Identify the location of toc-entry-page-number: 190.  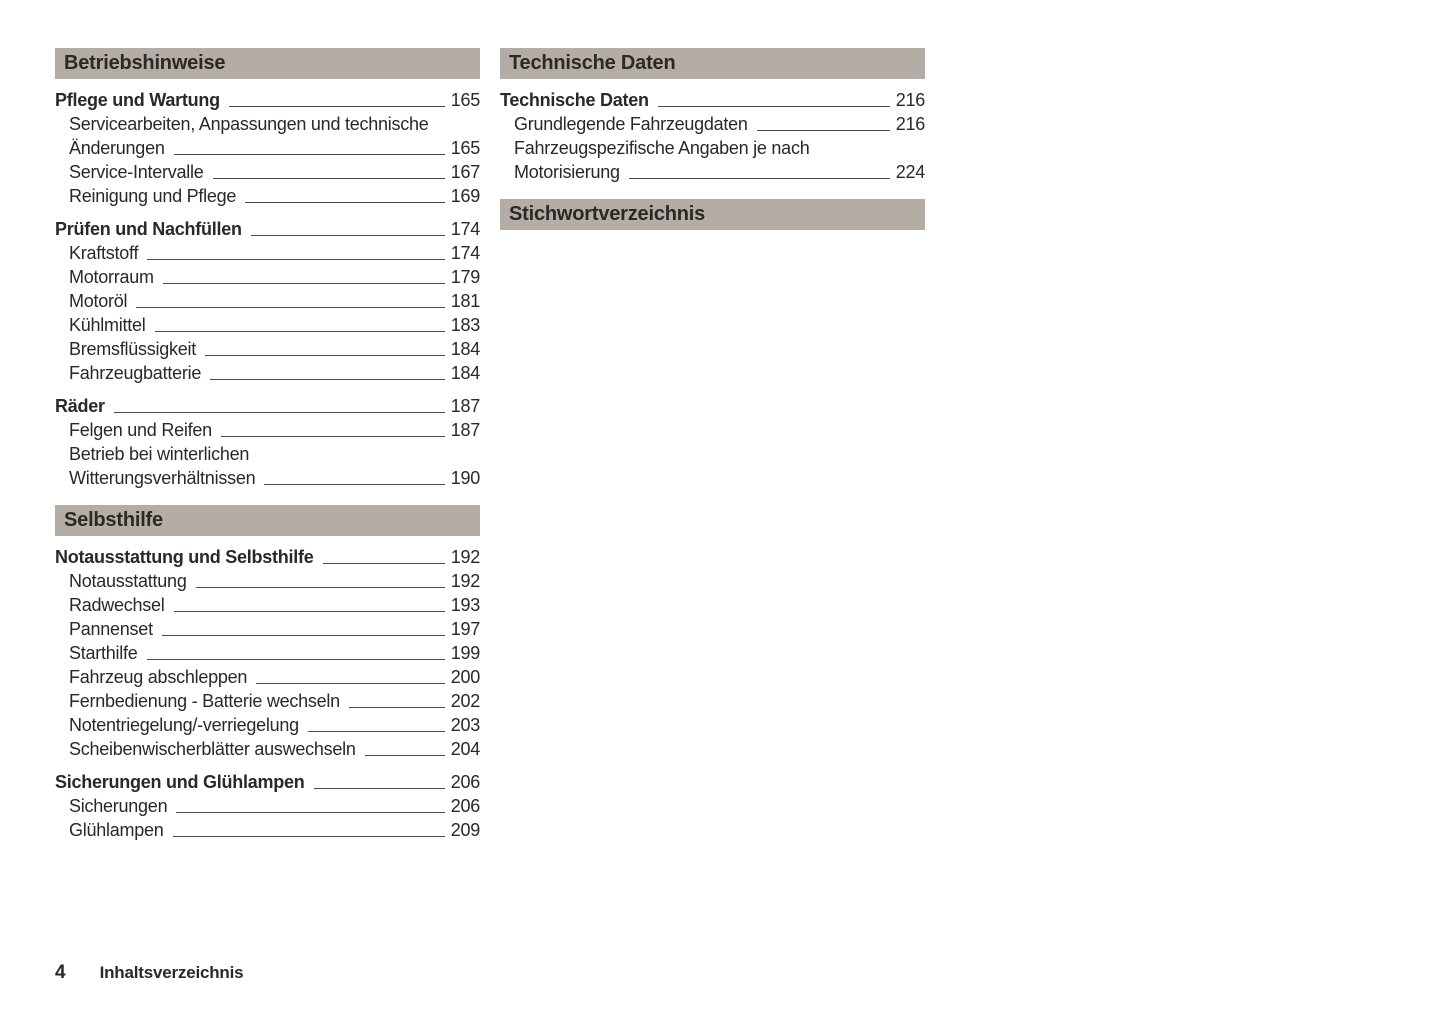
(465, 478).